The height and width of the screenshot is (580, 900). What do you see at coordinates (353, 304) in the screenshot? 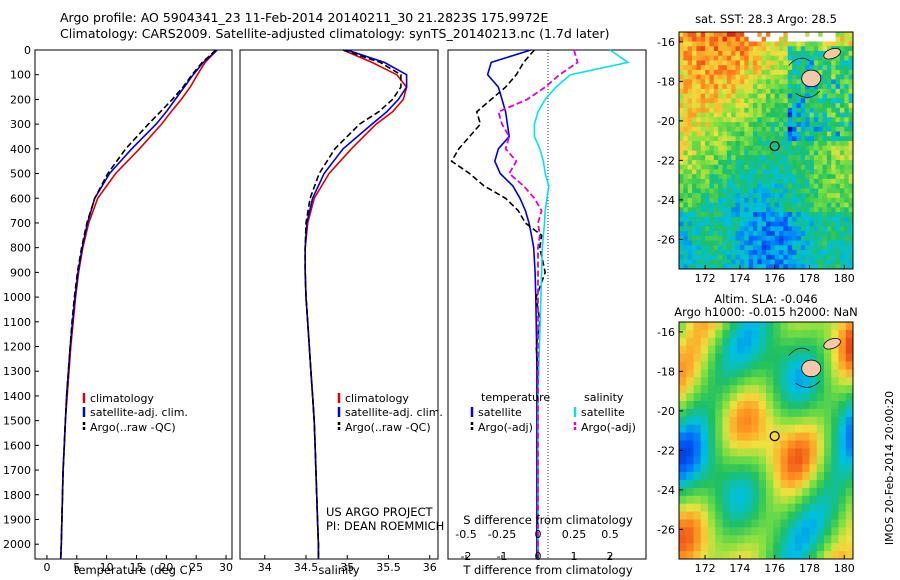
I see `salinity-series-argo-raw-qc` at bounding box center [353, 304].